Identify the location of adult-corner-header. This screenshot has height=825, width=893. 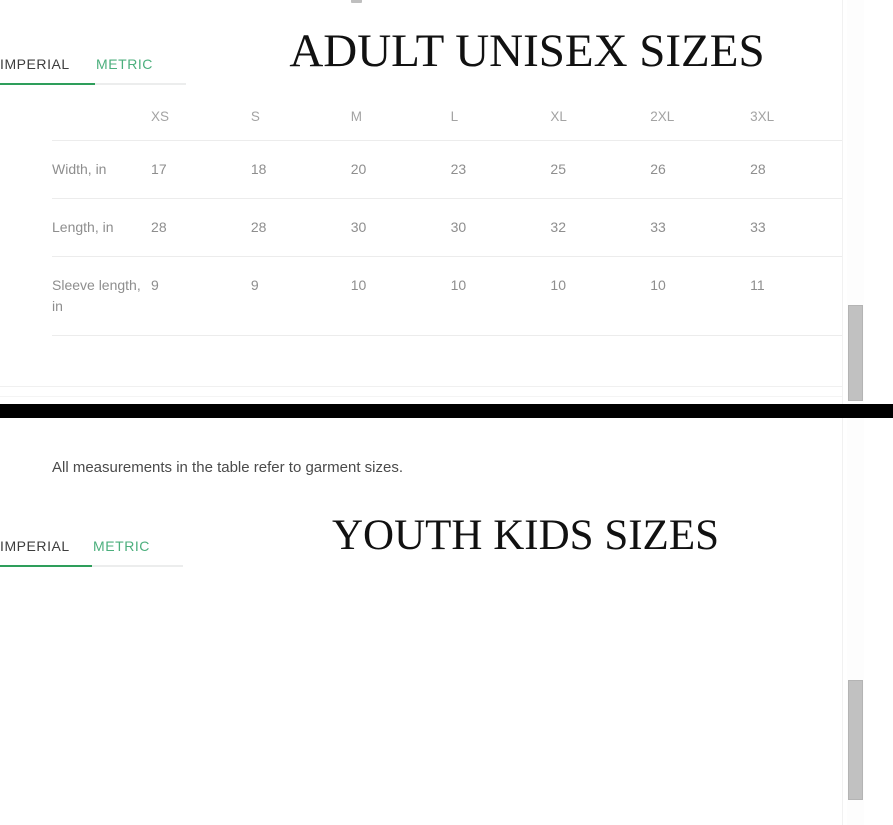
(102, 117).